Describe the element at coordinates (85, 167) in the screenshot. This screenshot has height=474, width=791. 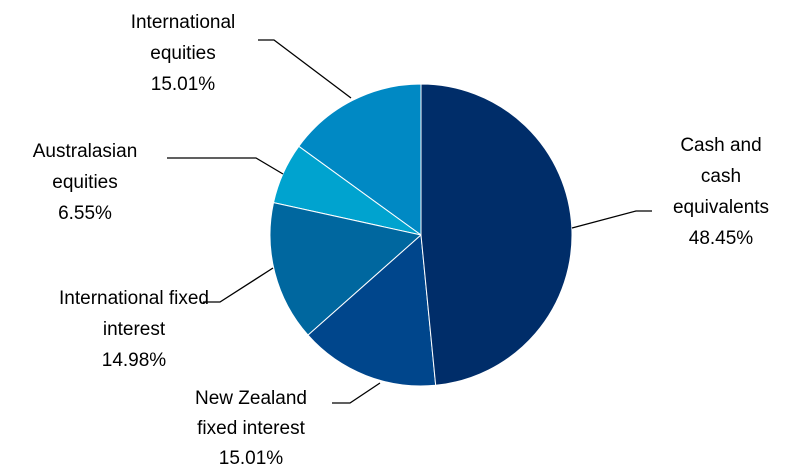
I see `category-label: Australasian equities` at that location.